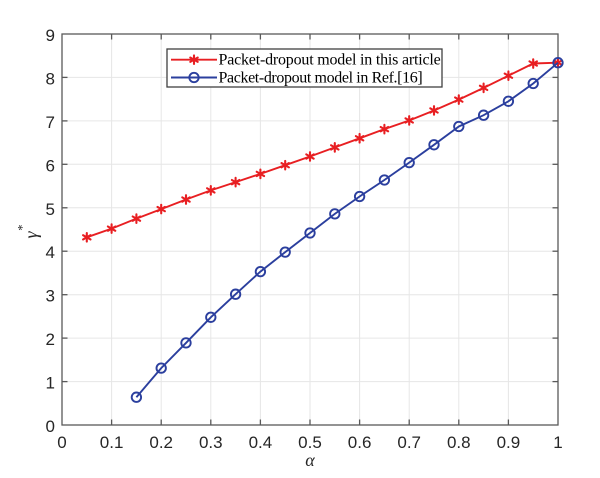  Describe the element at coordinates (330, 60) in the screenshot. I see `svg-text:Packet-dropout model in this a: Packet-dropout model in this article` at that location.